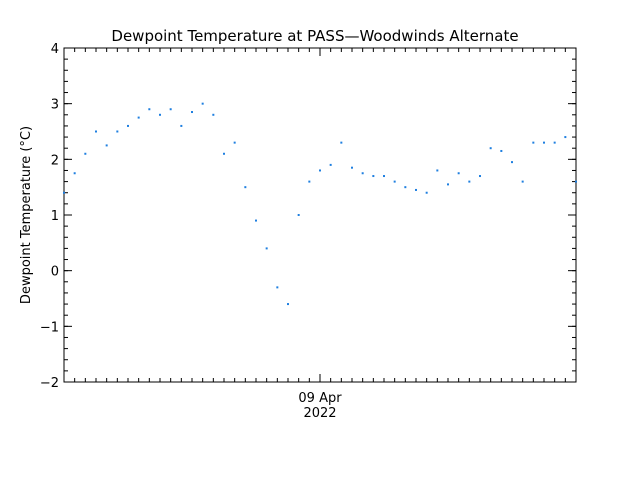  Describe the element at coordinates (320, 398) in the screenshot. I see `x-tick-label-date: 09 Apr` at that location.